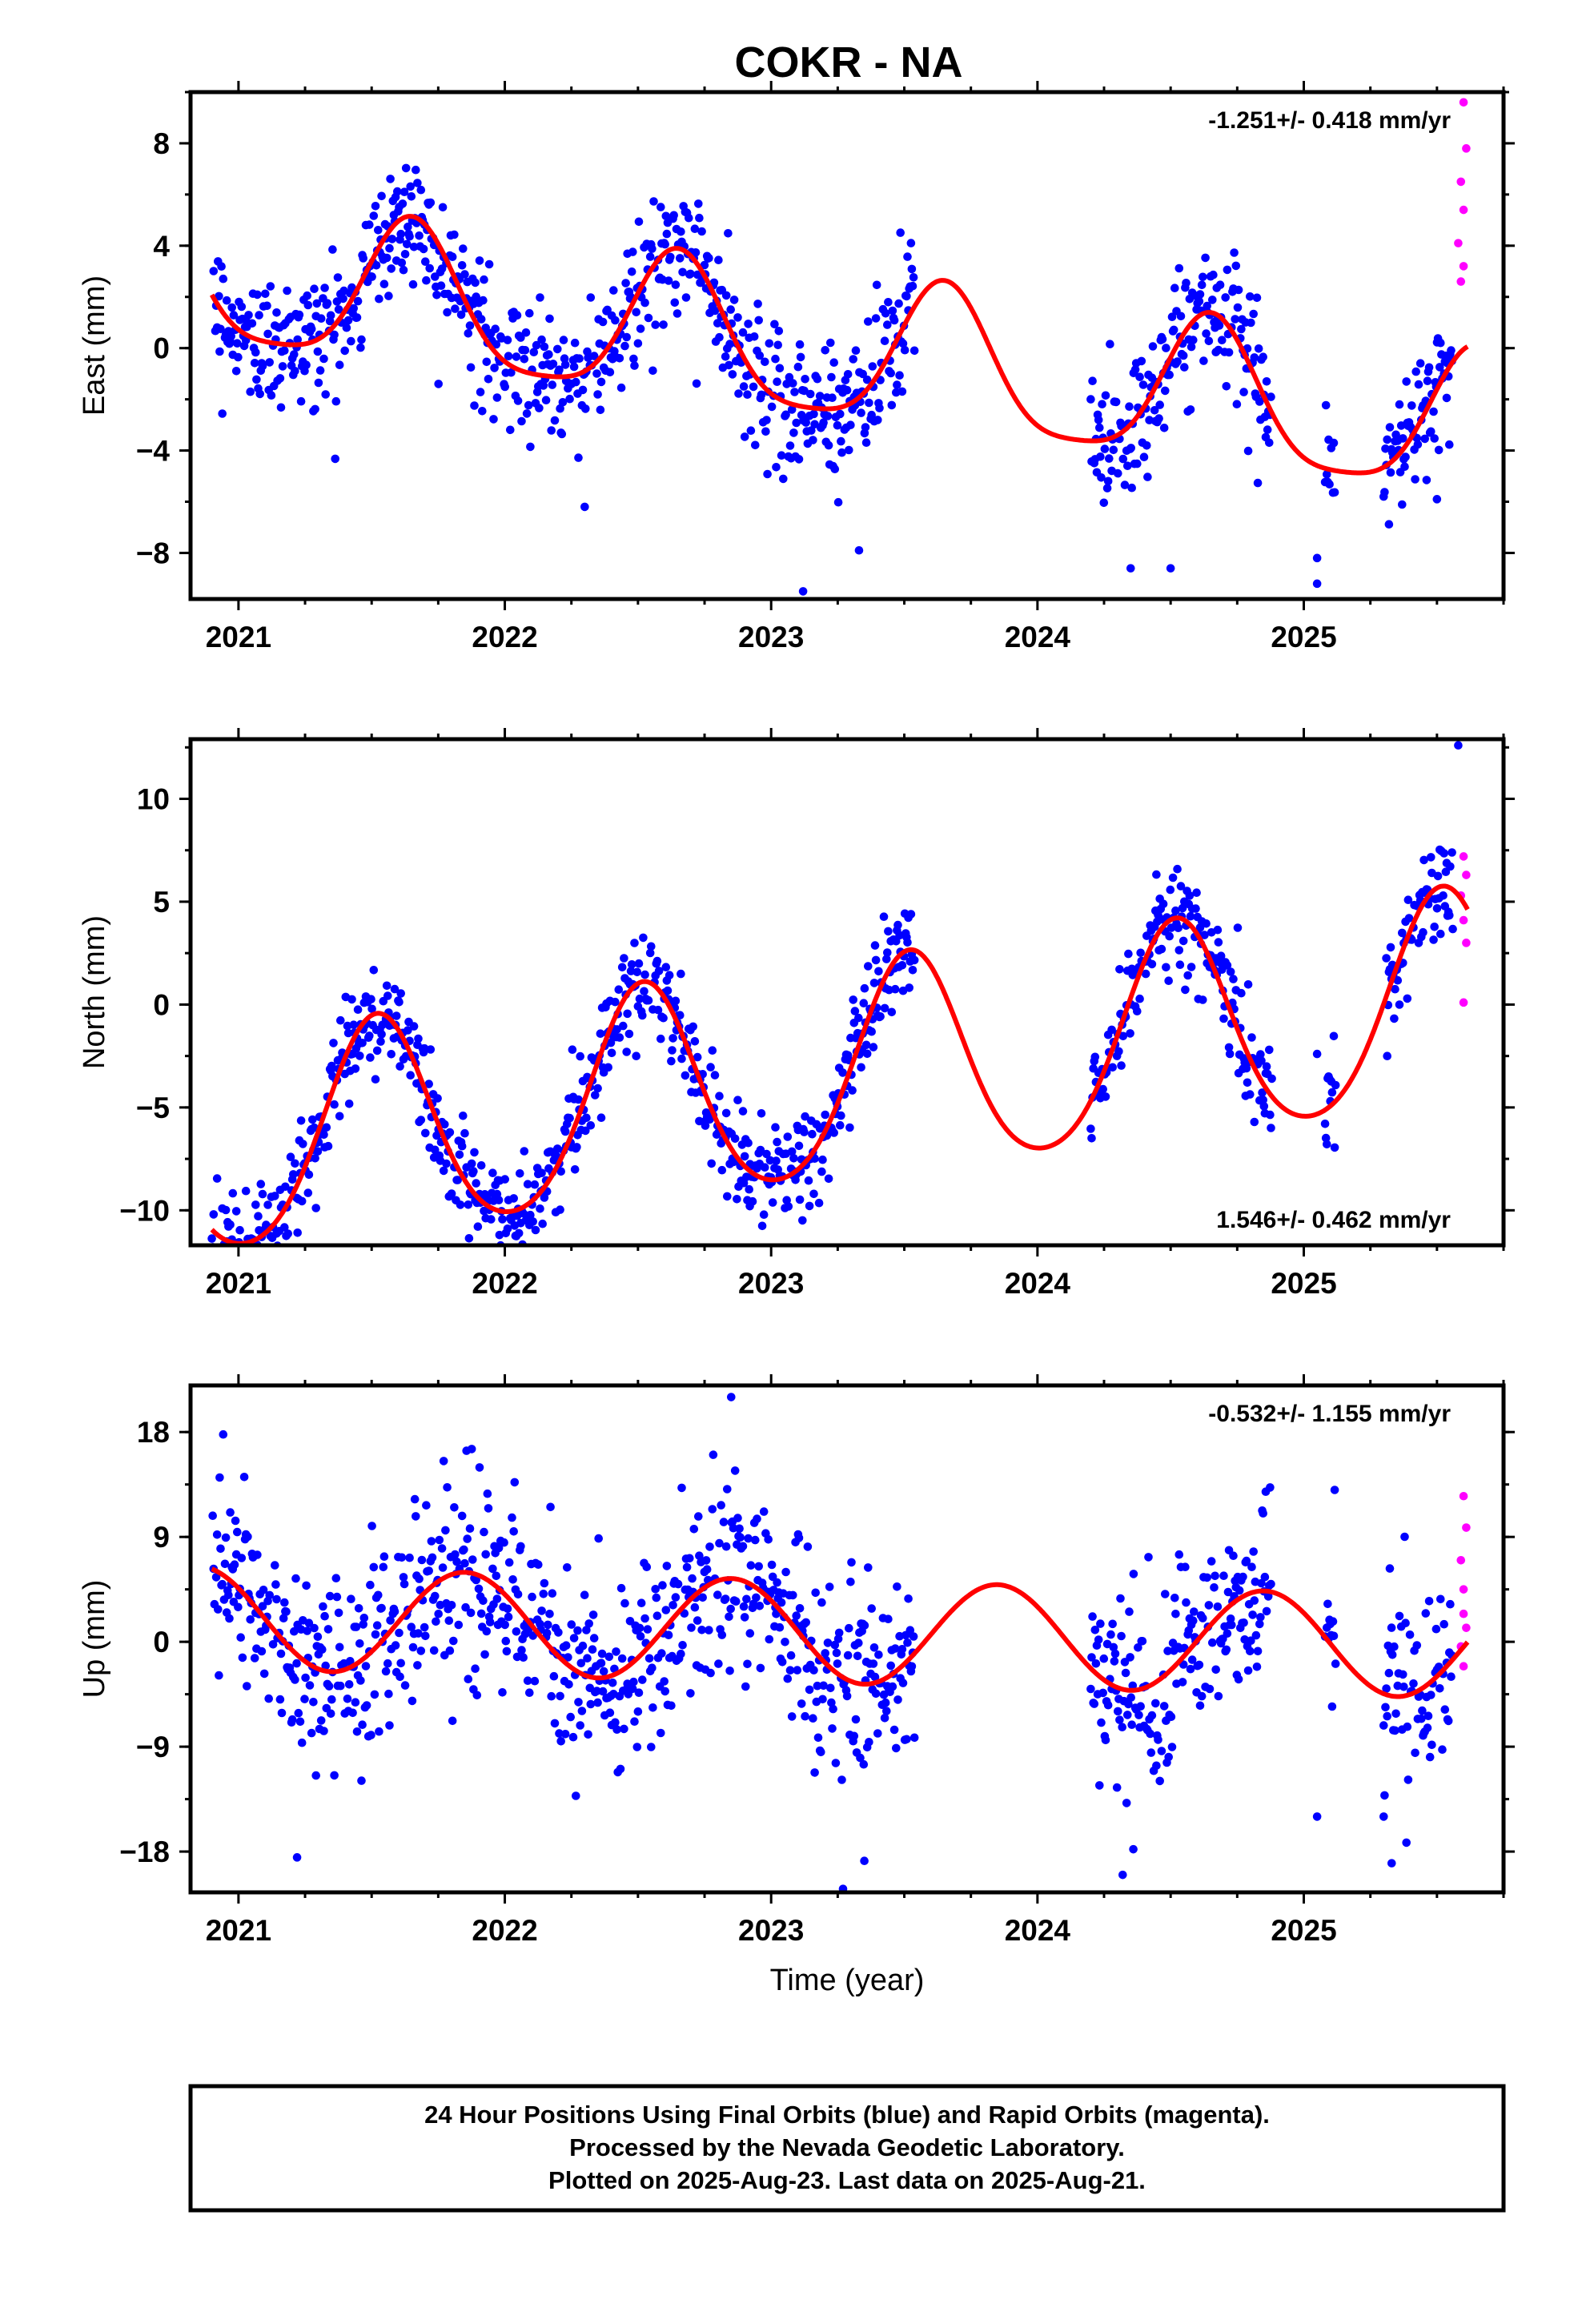 This screenshot has height=2324, width=1582. What do you see at coordinates (840, 1064) in the screenshot?
I see `model-curve` at bounding box center [840, 1064].